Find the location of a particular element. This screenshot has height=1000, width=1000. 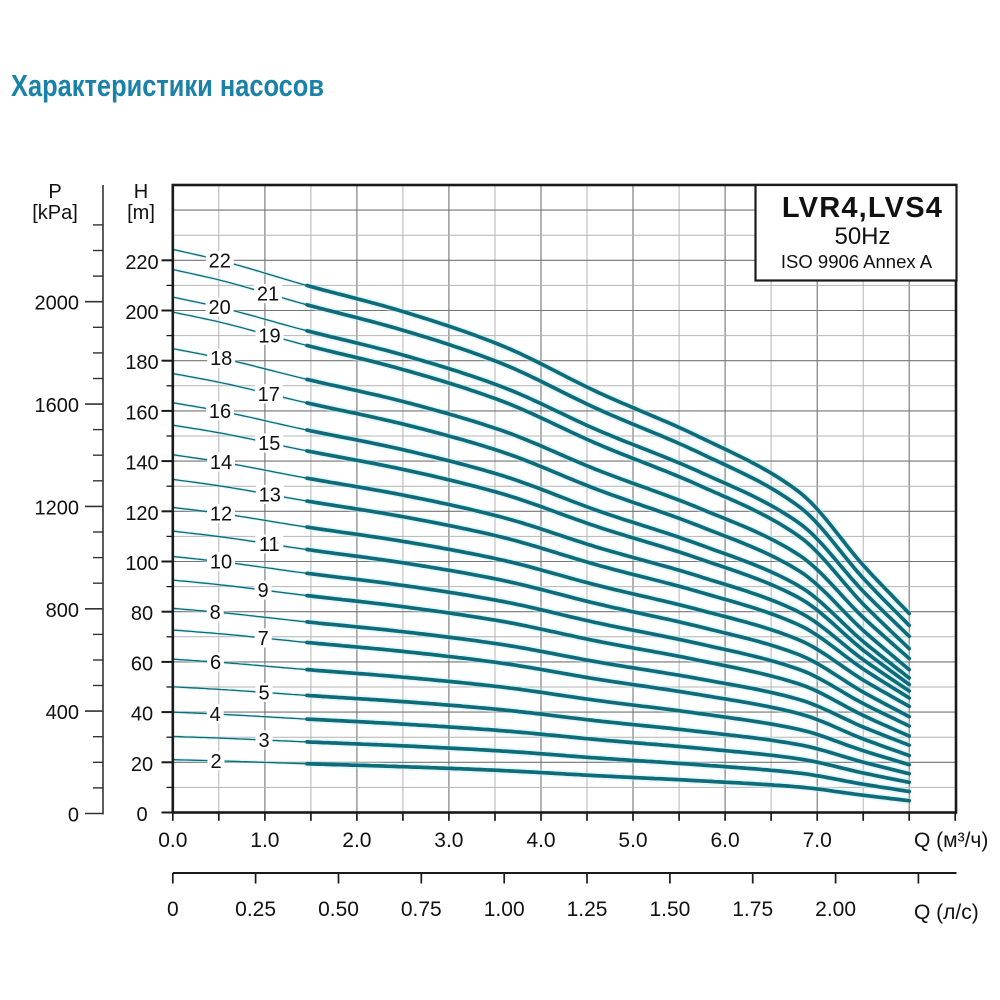

svg-text: 11 is located at coordinates (269, 545).